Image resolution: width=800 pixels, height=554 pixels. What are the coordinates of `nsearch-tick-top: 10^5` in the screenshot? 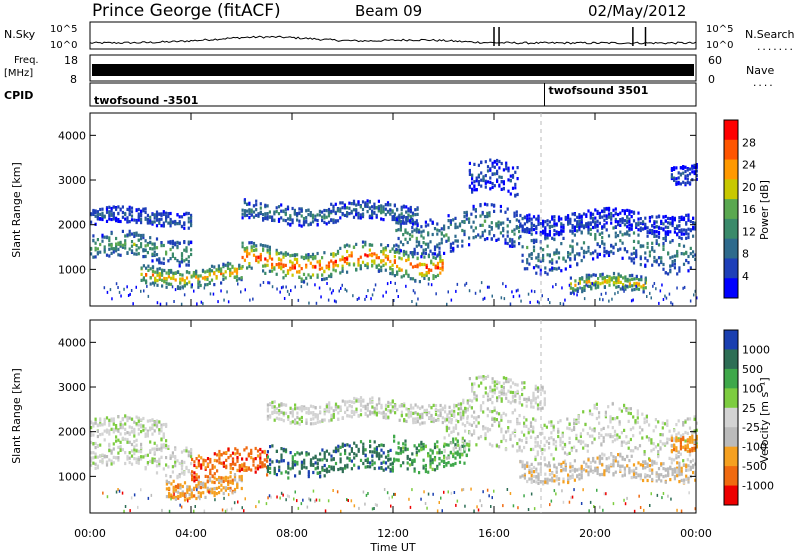 It's located at (719, 29).